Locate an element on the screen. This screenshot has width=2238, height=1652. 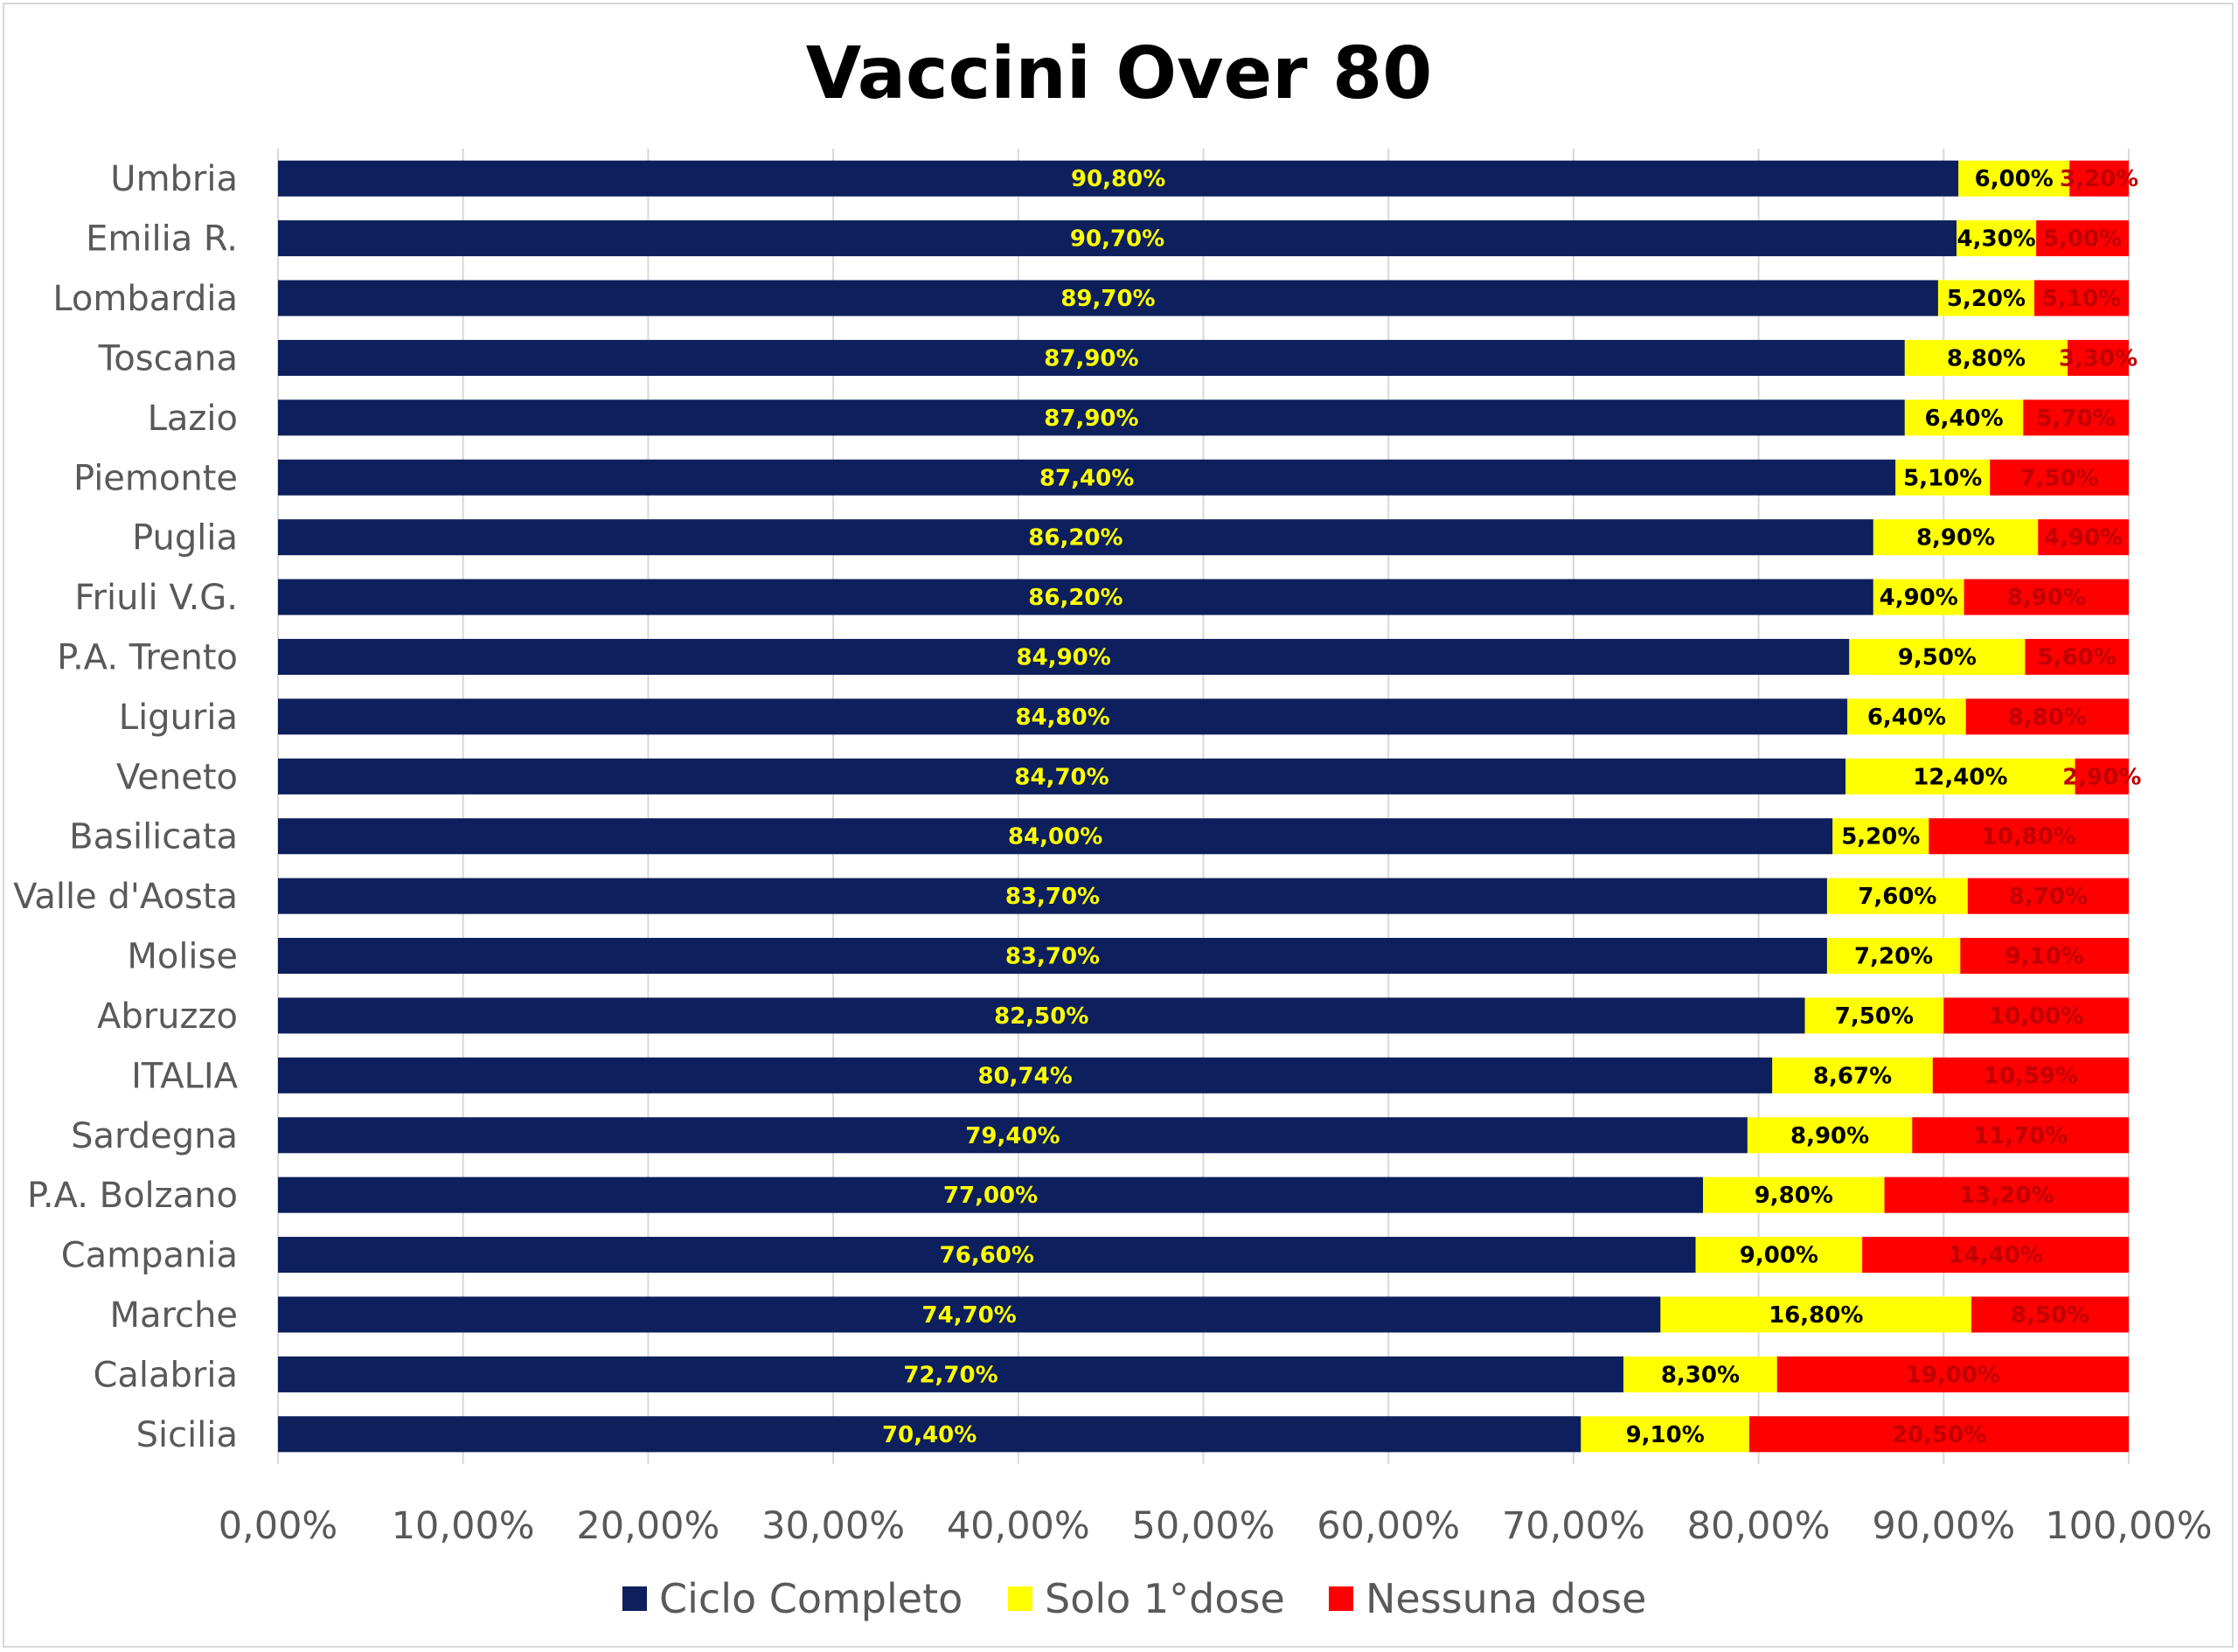
chart-title: Vaccini Over 80 is located at coordinates (1119, 73).